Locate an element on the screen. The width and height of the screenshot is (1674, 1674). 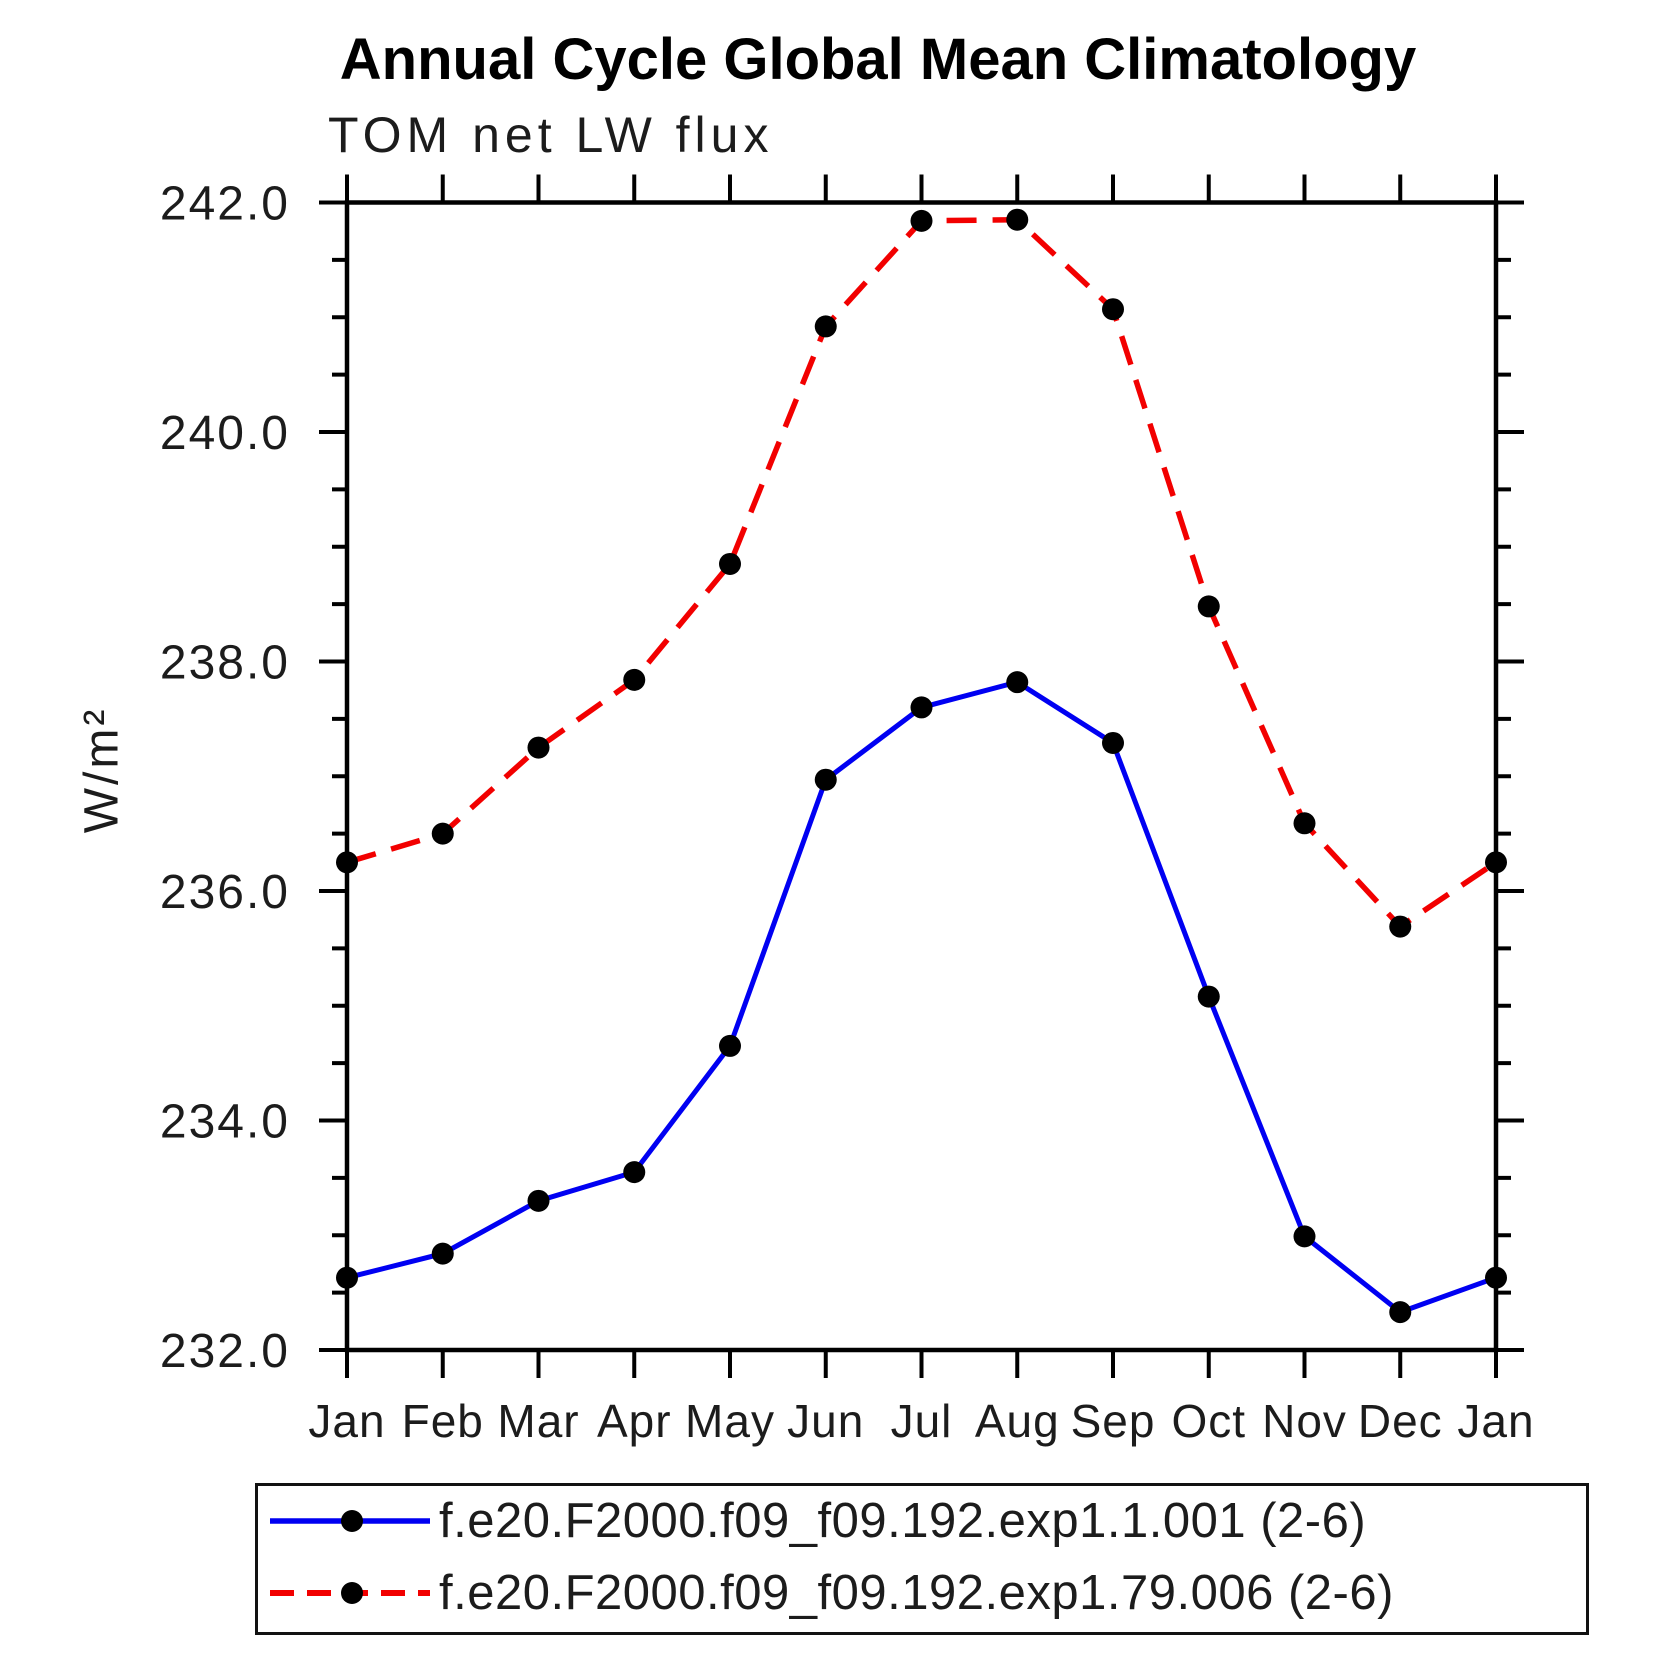
y-tick-label: 240.0 is located at coordinates (225, 433).